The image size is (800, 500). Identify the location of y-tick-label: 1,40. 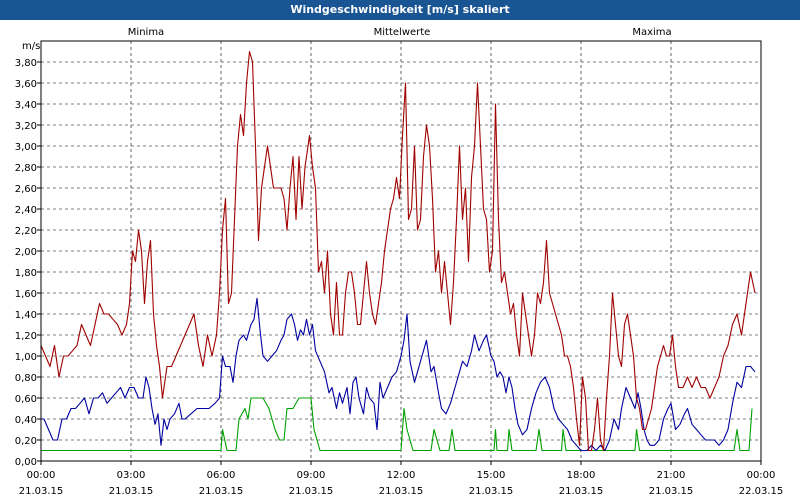
(26, 315).